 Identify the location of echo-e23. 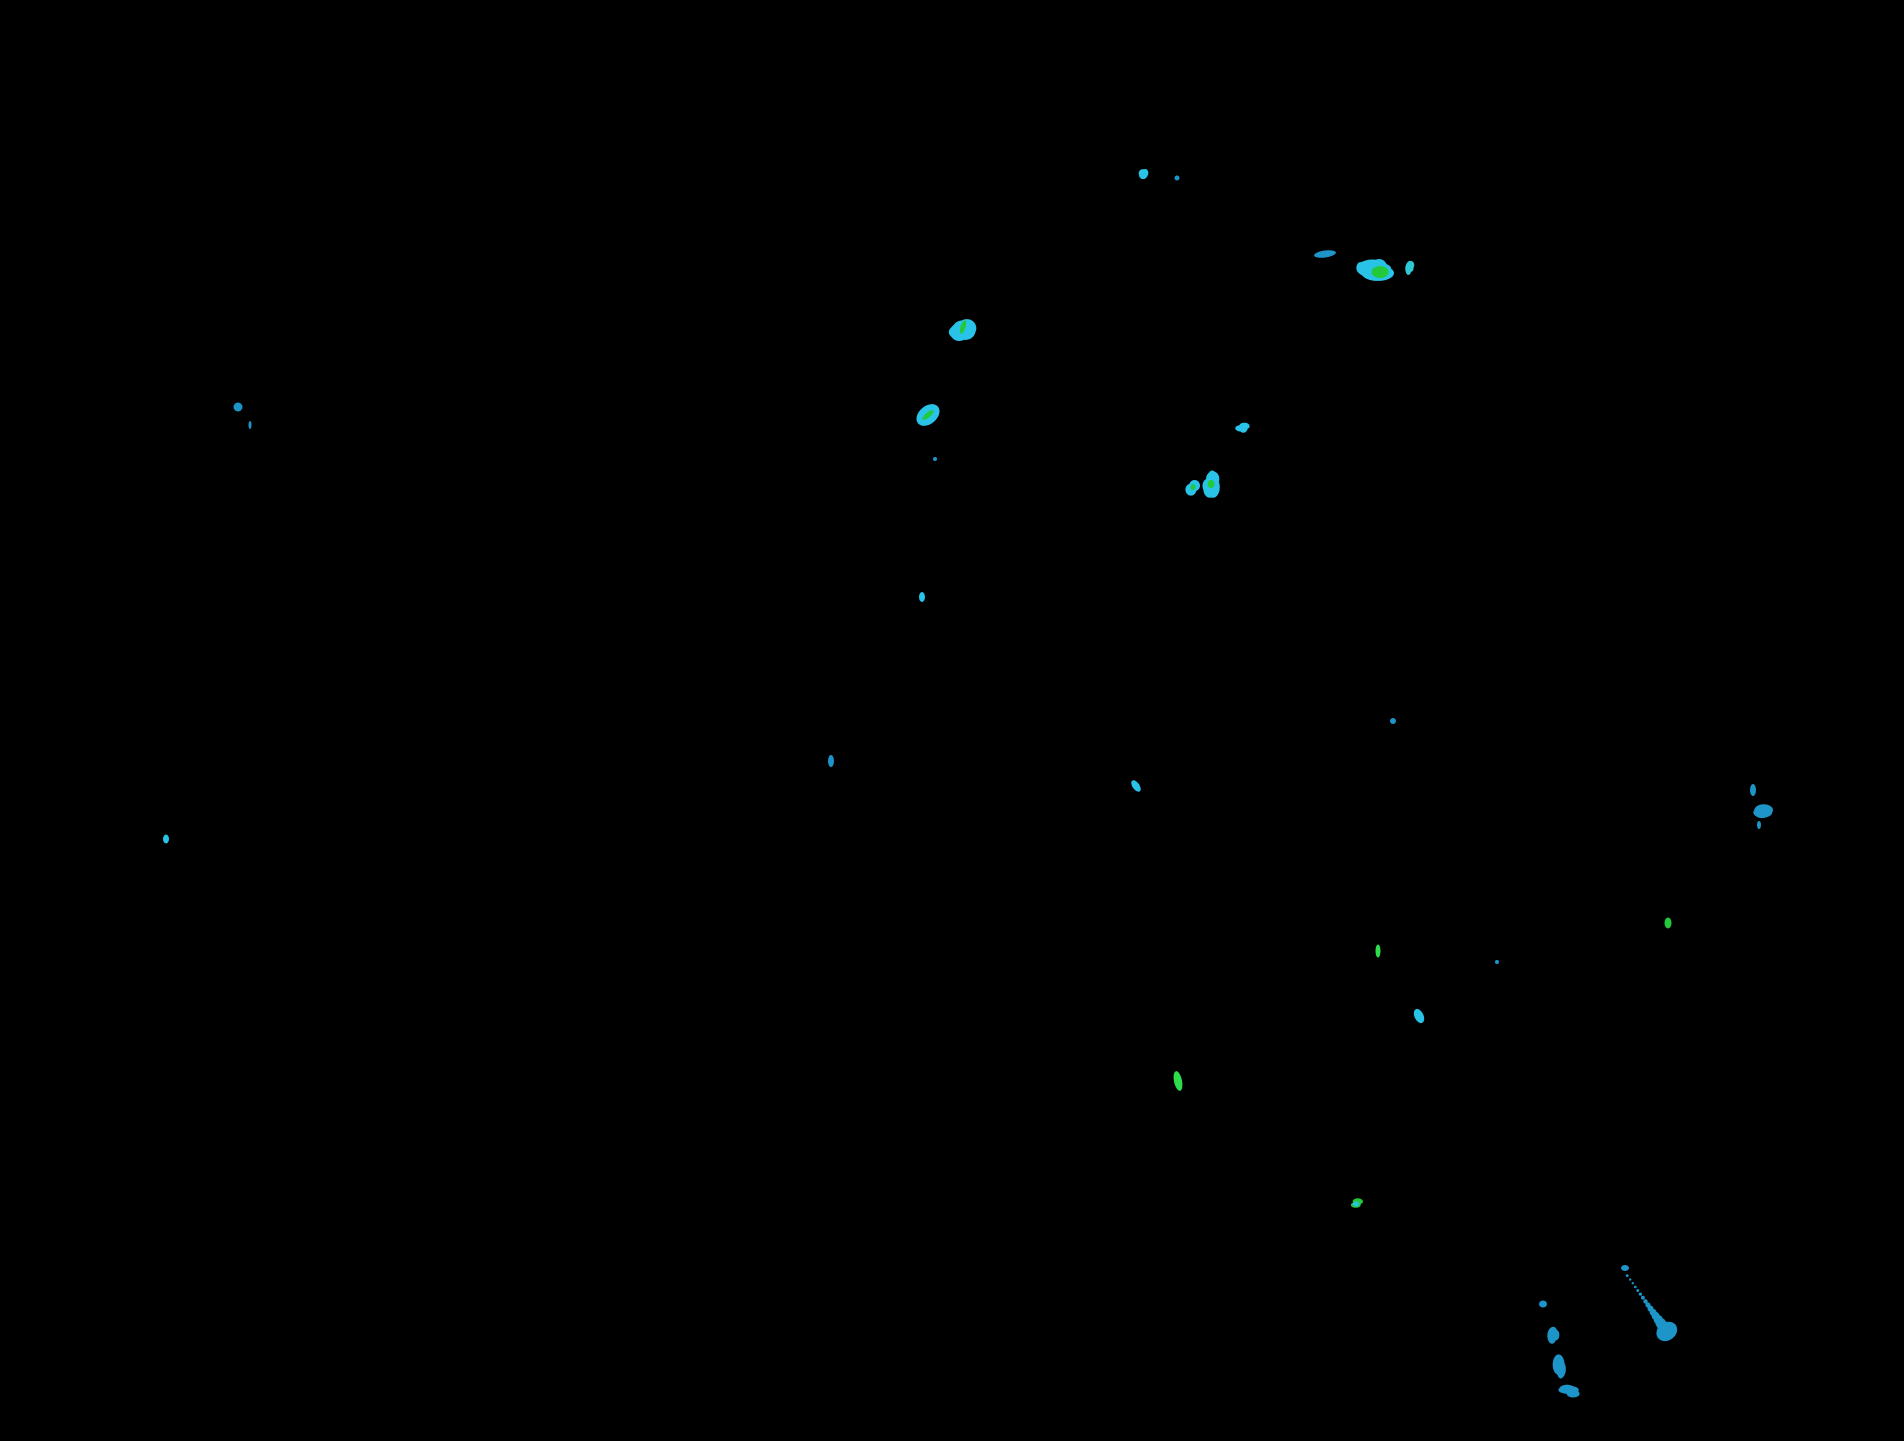
(1668, 923).